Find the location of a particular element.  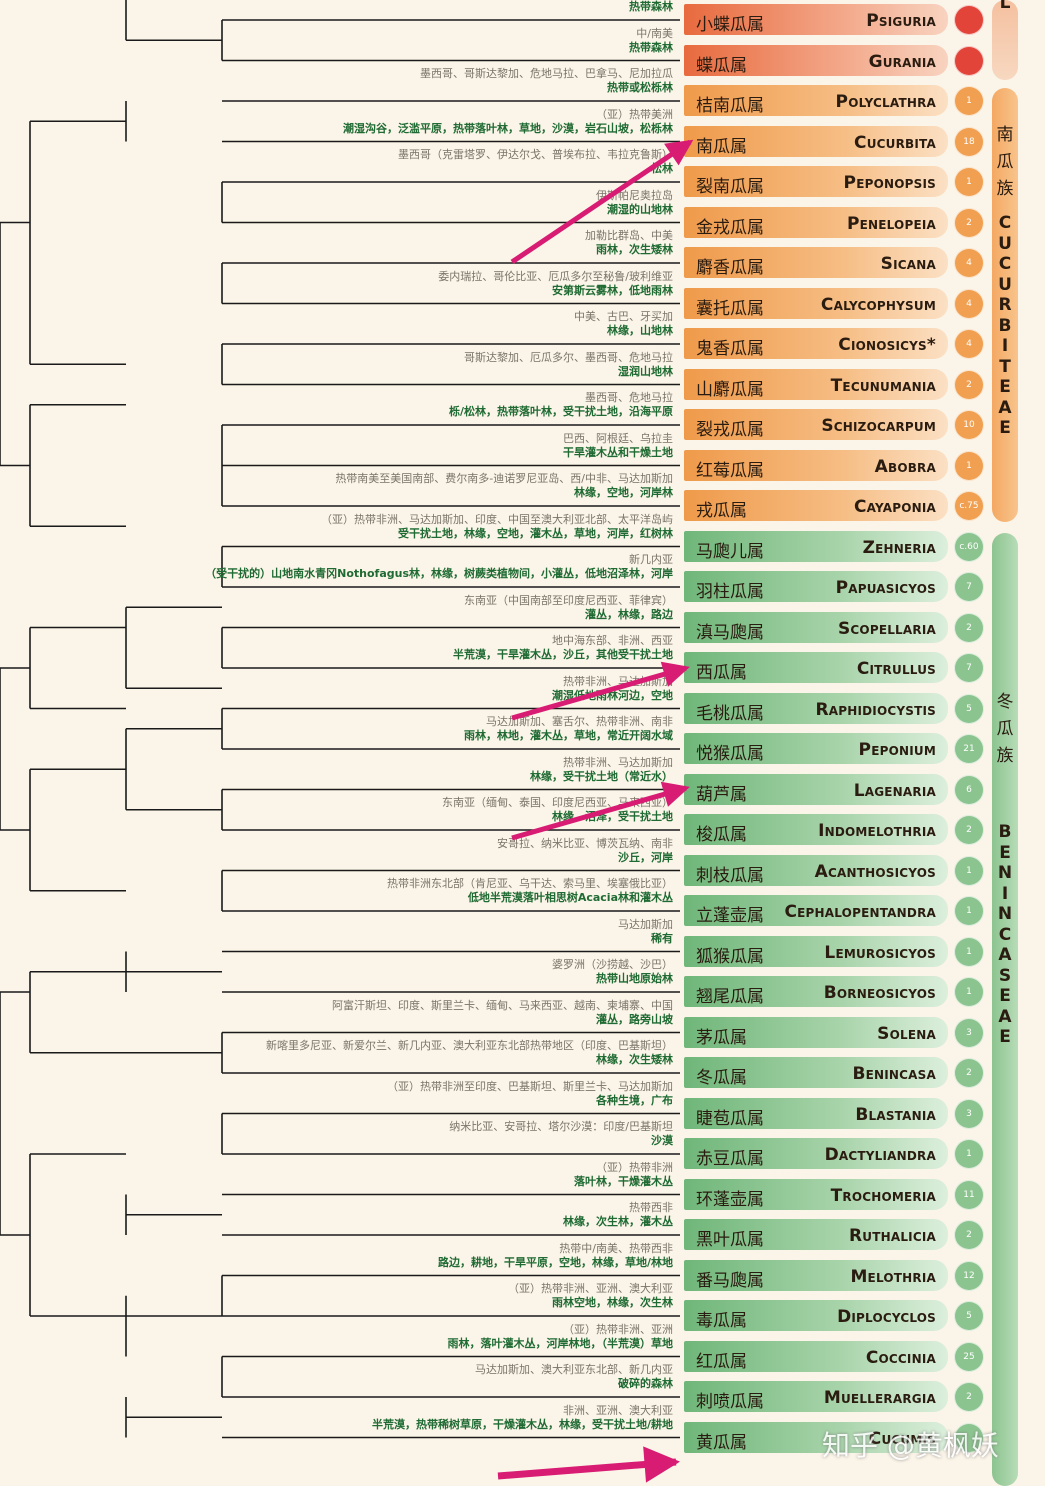

genus-distribution: 马达加斯加、澳大利亚东北部、新几内亚 is located at coordinates (574, 1369).